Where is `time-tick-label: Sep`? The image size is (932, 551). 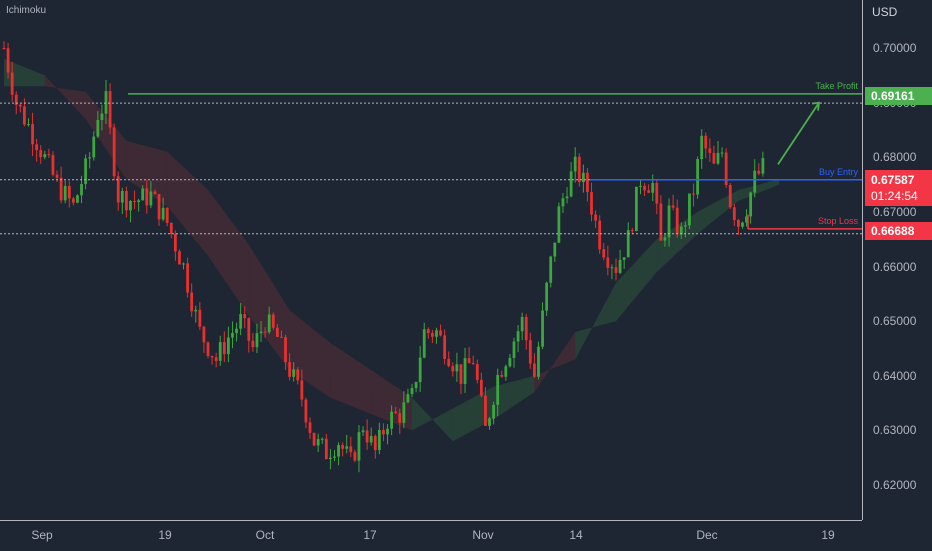 time-tick-label: Sep is located at coordinates (42, 535).